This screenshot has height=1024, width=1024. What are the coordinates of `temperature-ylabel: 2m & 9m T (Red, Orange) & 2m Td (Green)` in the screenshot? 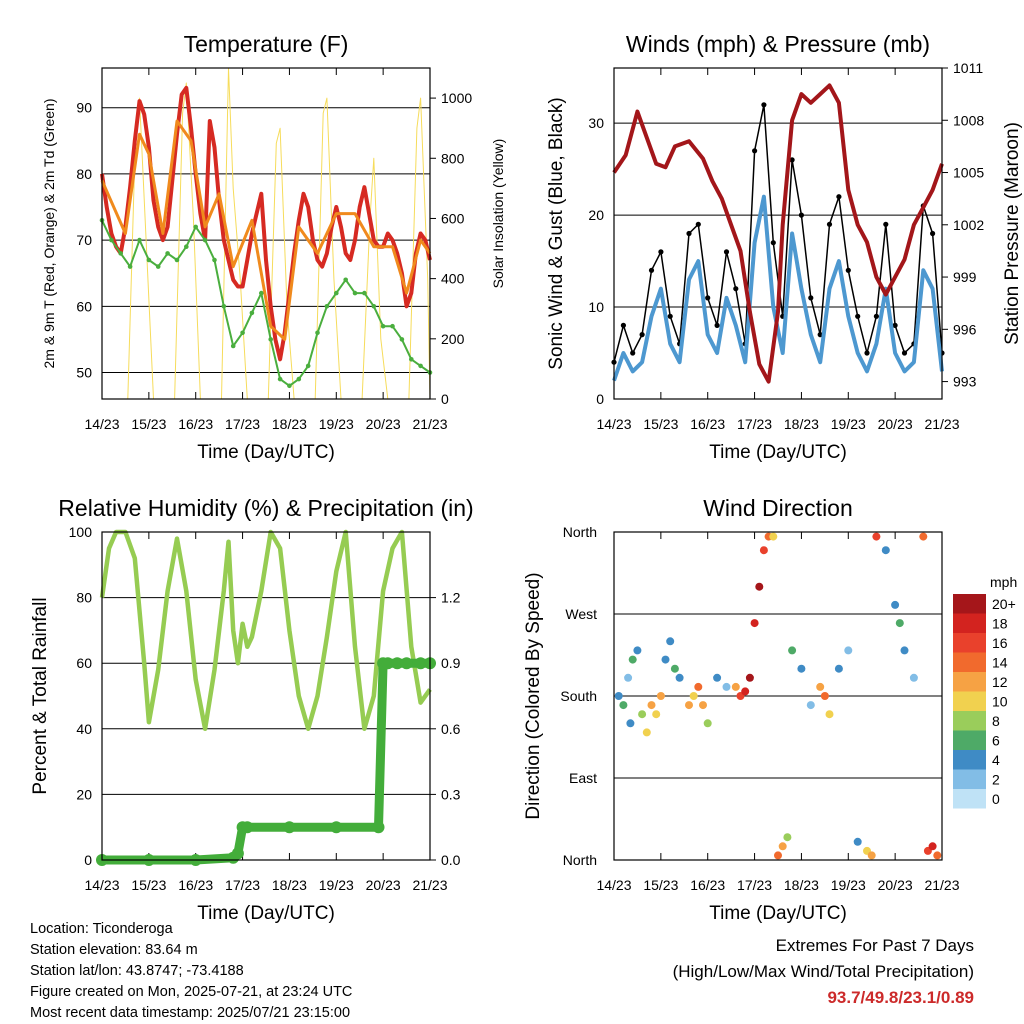 It's located at (49, 234).